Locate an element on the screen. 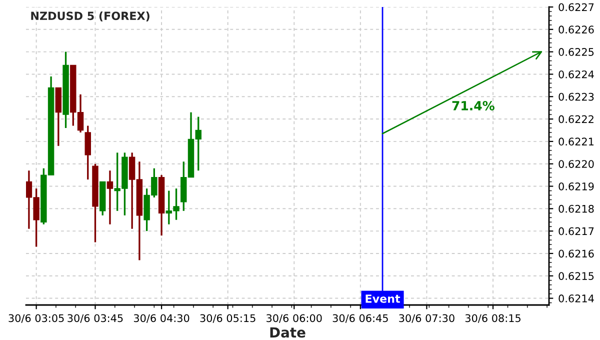 The height and width of the screenshot is (340, 600). y-tick-label: 0.6217 is located at coordinates (576, 231).